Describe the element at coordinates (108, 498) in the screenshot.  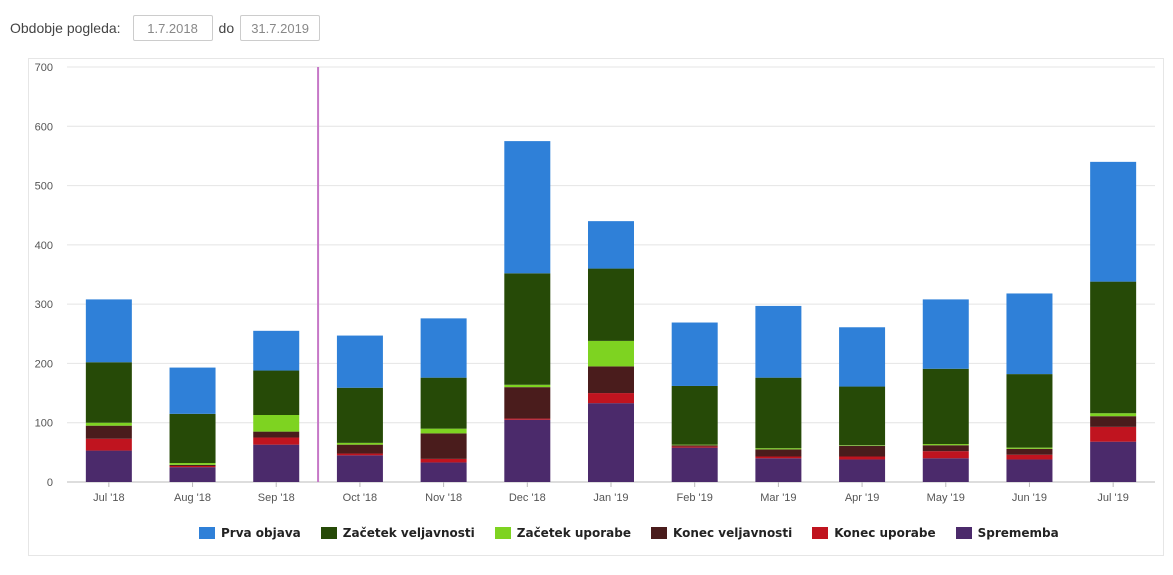
I see `x-tick-label: Jul '18` at that location.